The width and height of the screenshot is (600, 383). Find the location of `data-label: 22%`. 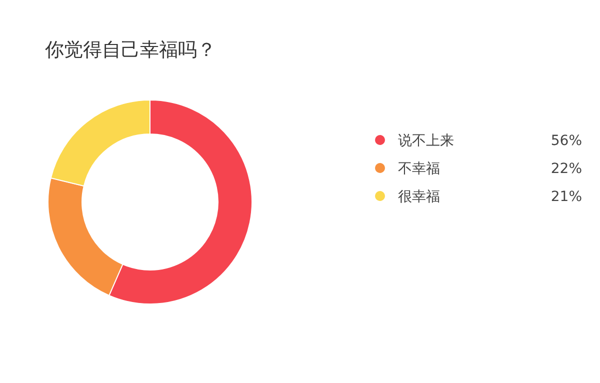

data-label: 22% is located at coordinates (566, 169).